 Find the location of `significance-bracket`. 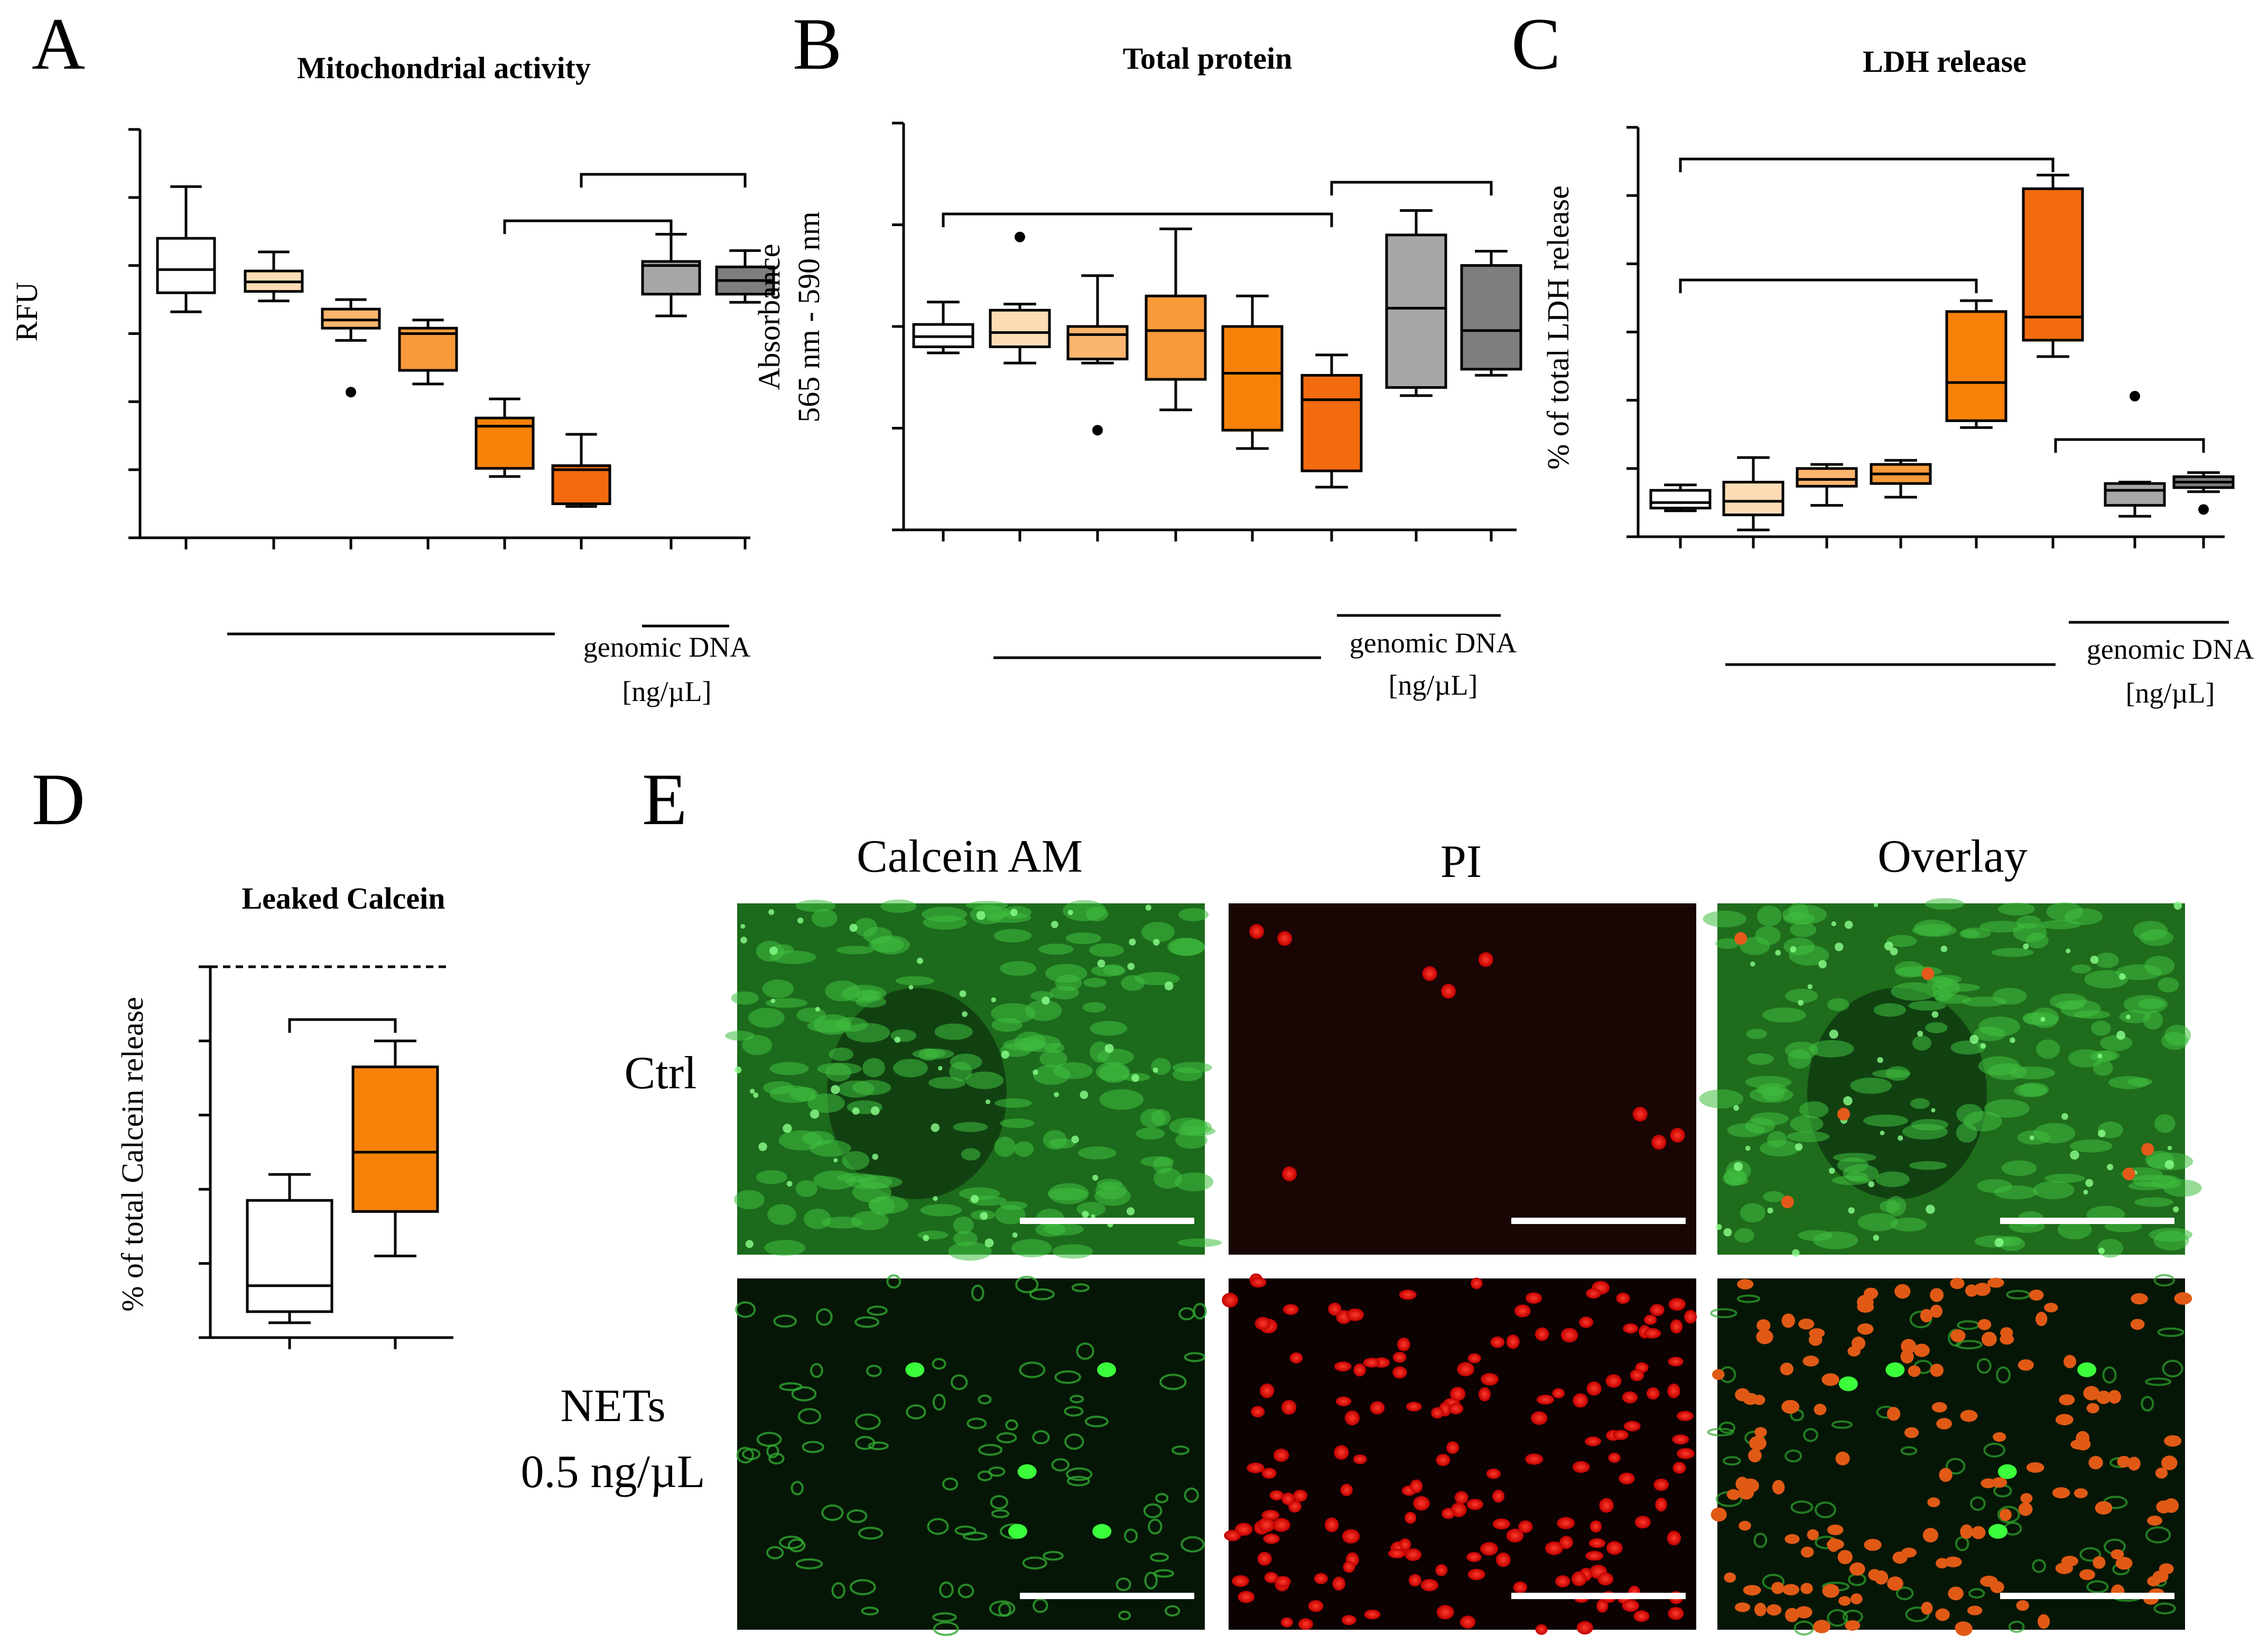

significance-bracket is located at coordinates (588, 226).